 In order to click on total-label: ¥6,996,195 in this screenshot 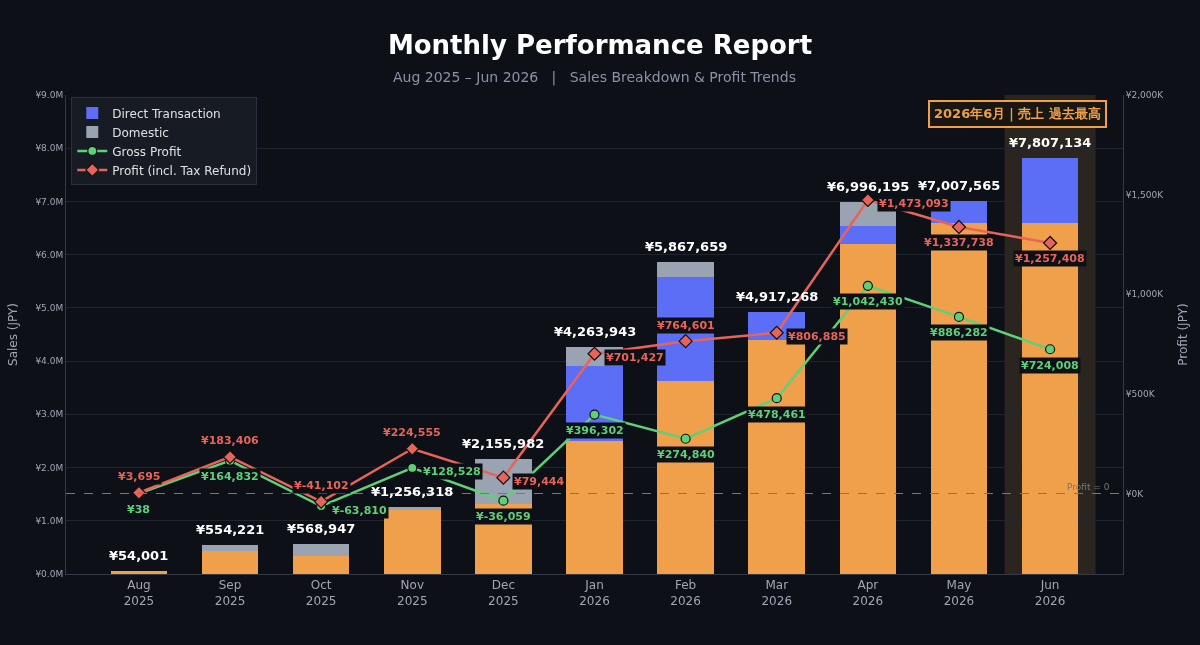, I will do `click(868, 186)`.